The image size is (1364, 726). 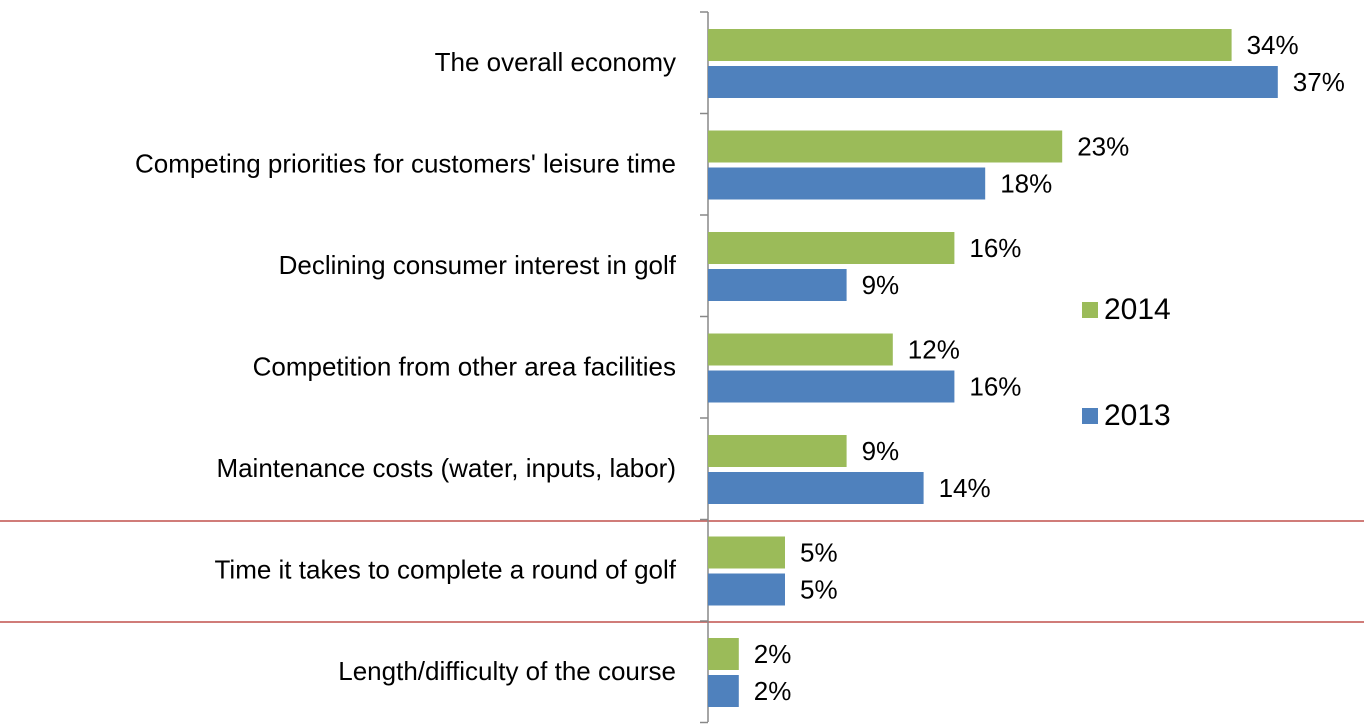 I want to click on category-label: Competition from other area facilities, so click(x=464, y=366).